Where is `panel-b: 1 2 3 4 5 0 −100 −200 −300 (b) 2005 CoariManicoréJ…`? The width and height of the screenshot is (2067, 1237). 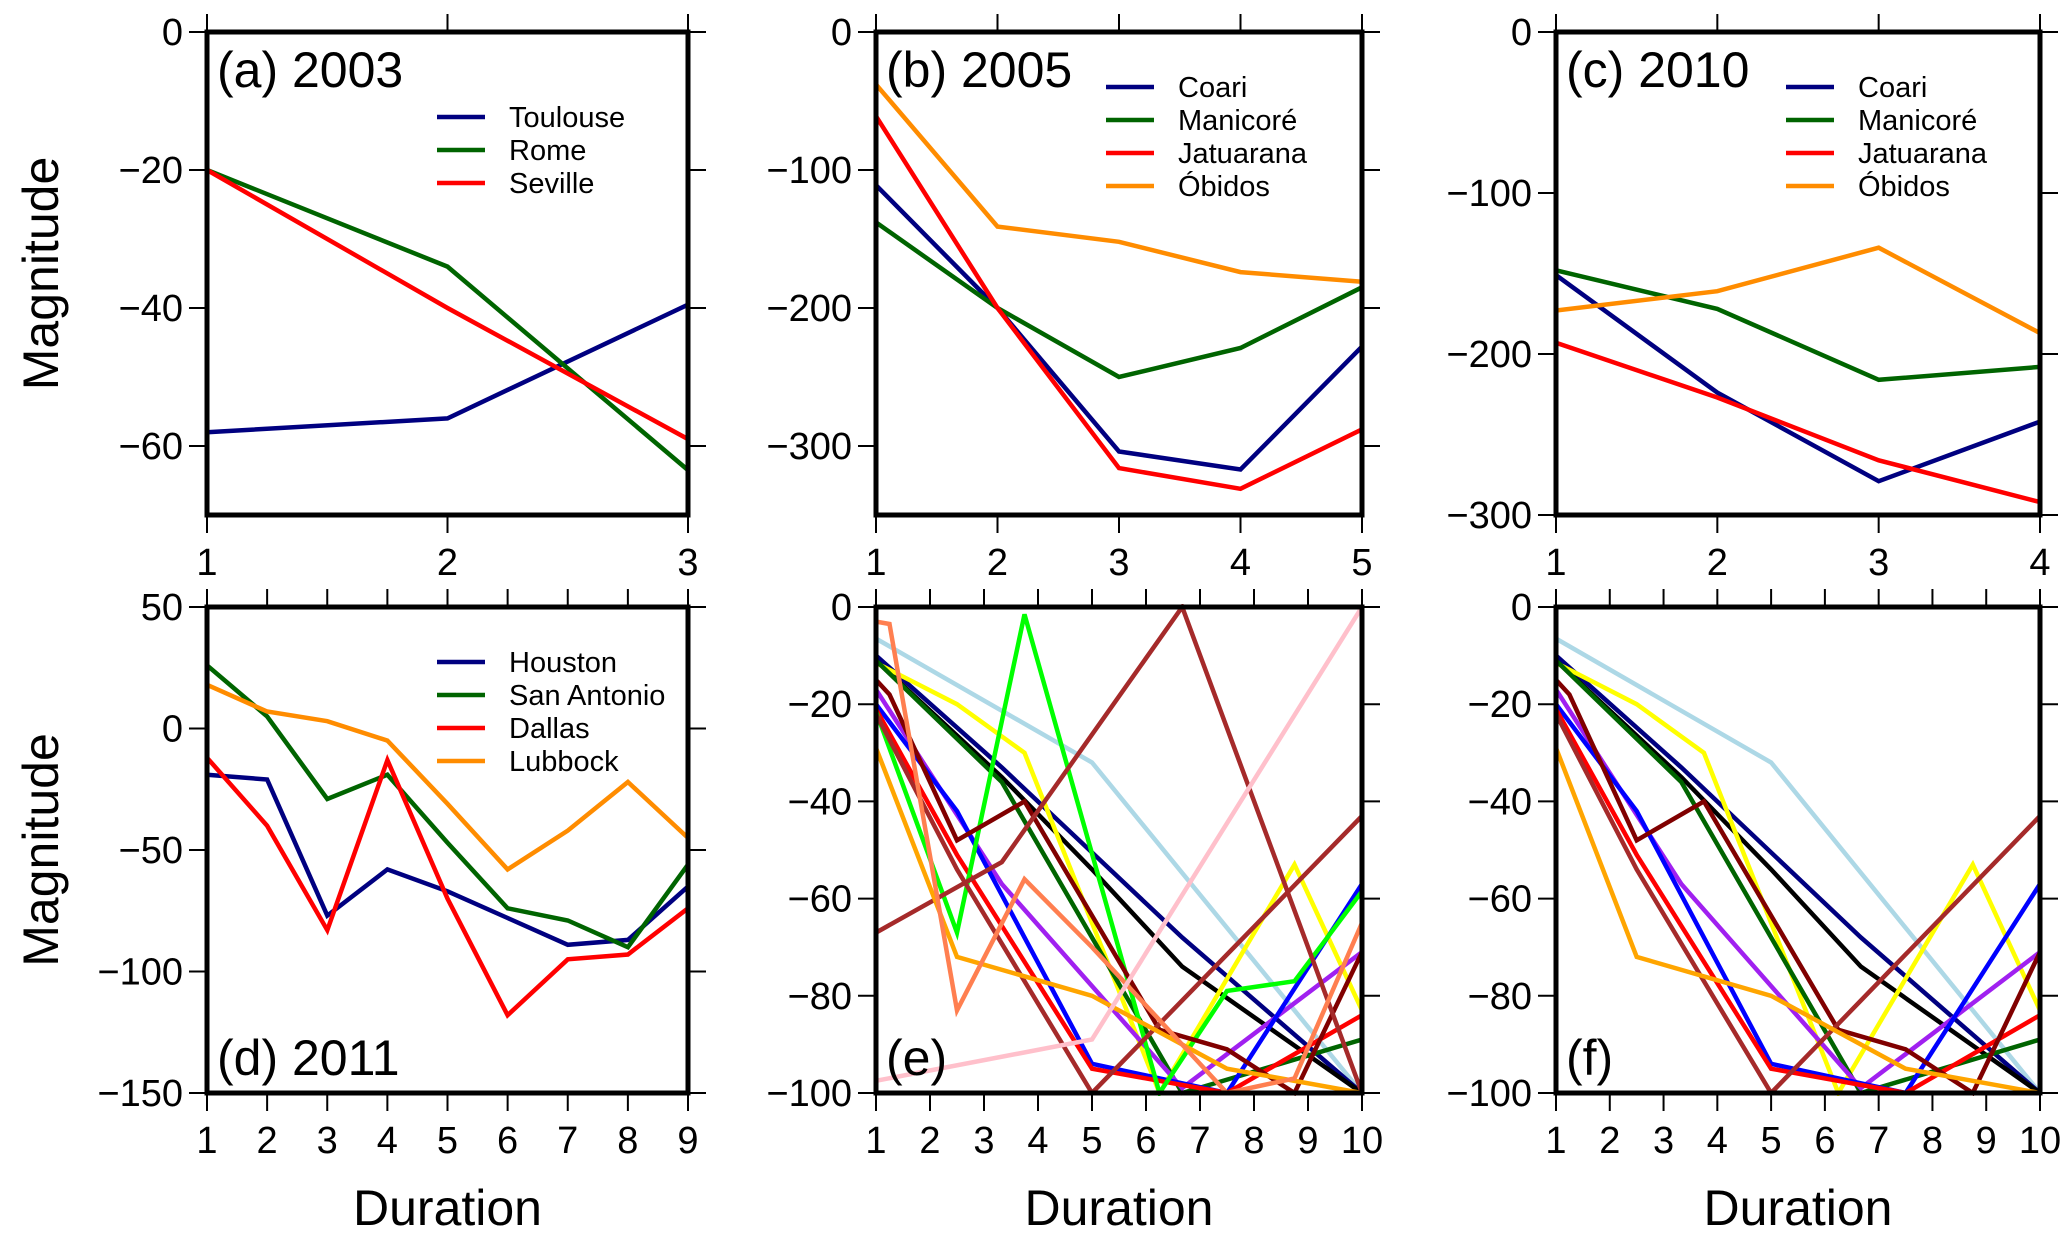
panel-b: 1 2 3 4 5 0 −100 −200 −300 (b) 2005 CoariManicoréJ… is located at coordinates (1073, 298).